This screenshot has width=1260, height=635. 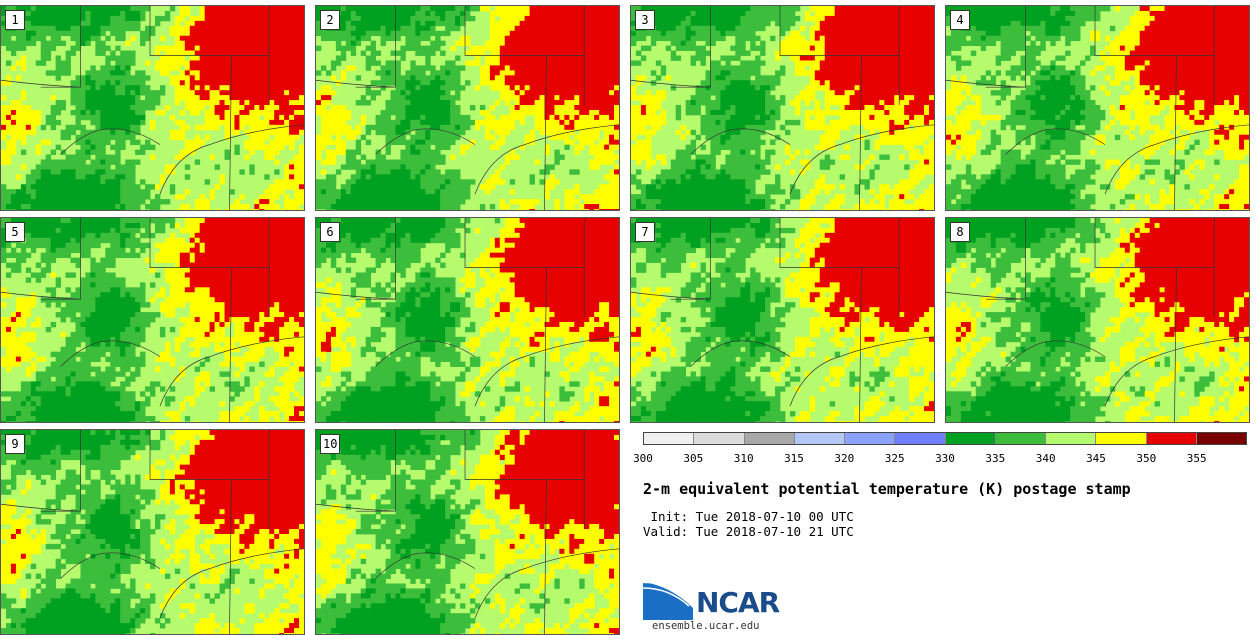 What do you see at coordinates (748, 516) in the screenshot?
I see `init-time: Init: Tue 2018-07-10 00 UTC` at bounding box center [748, 516].